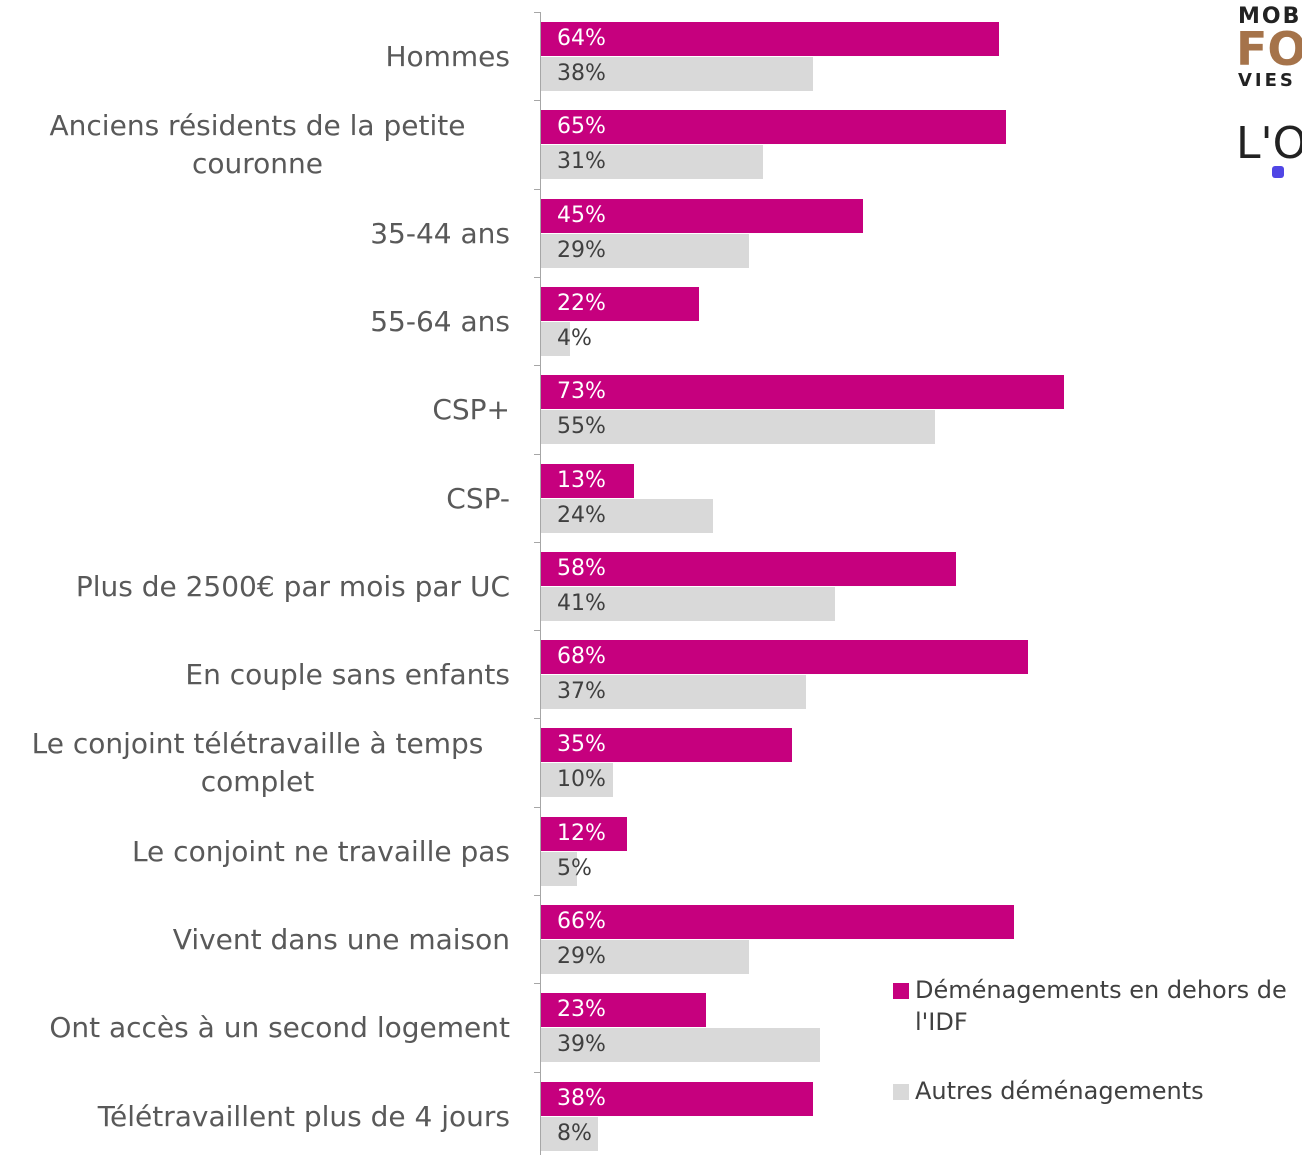 The image size is (1302, 1155). I want to click on legend-item: Déménagements en dehors de l'IDF, so click(1095, 1006).